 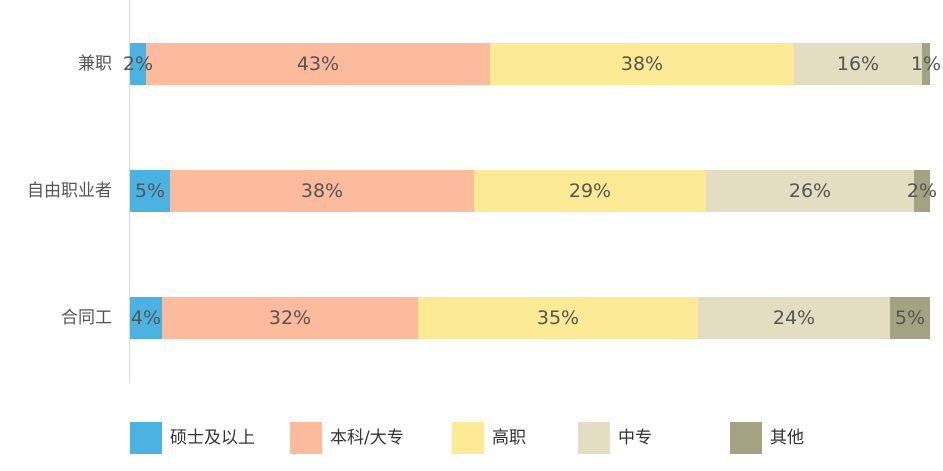 I want to click on data-label: 1%, so click(x=926, y=64).